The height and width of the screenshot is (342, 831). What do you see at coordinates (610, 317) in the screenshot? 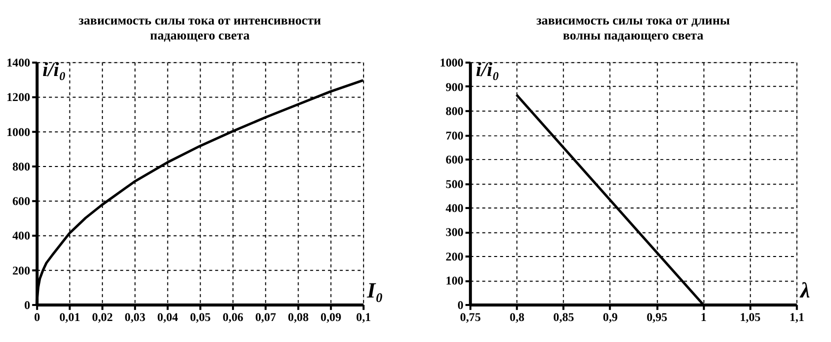
I see `x-tick-label: 0,9` at bounding box center [610, 317].